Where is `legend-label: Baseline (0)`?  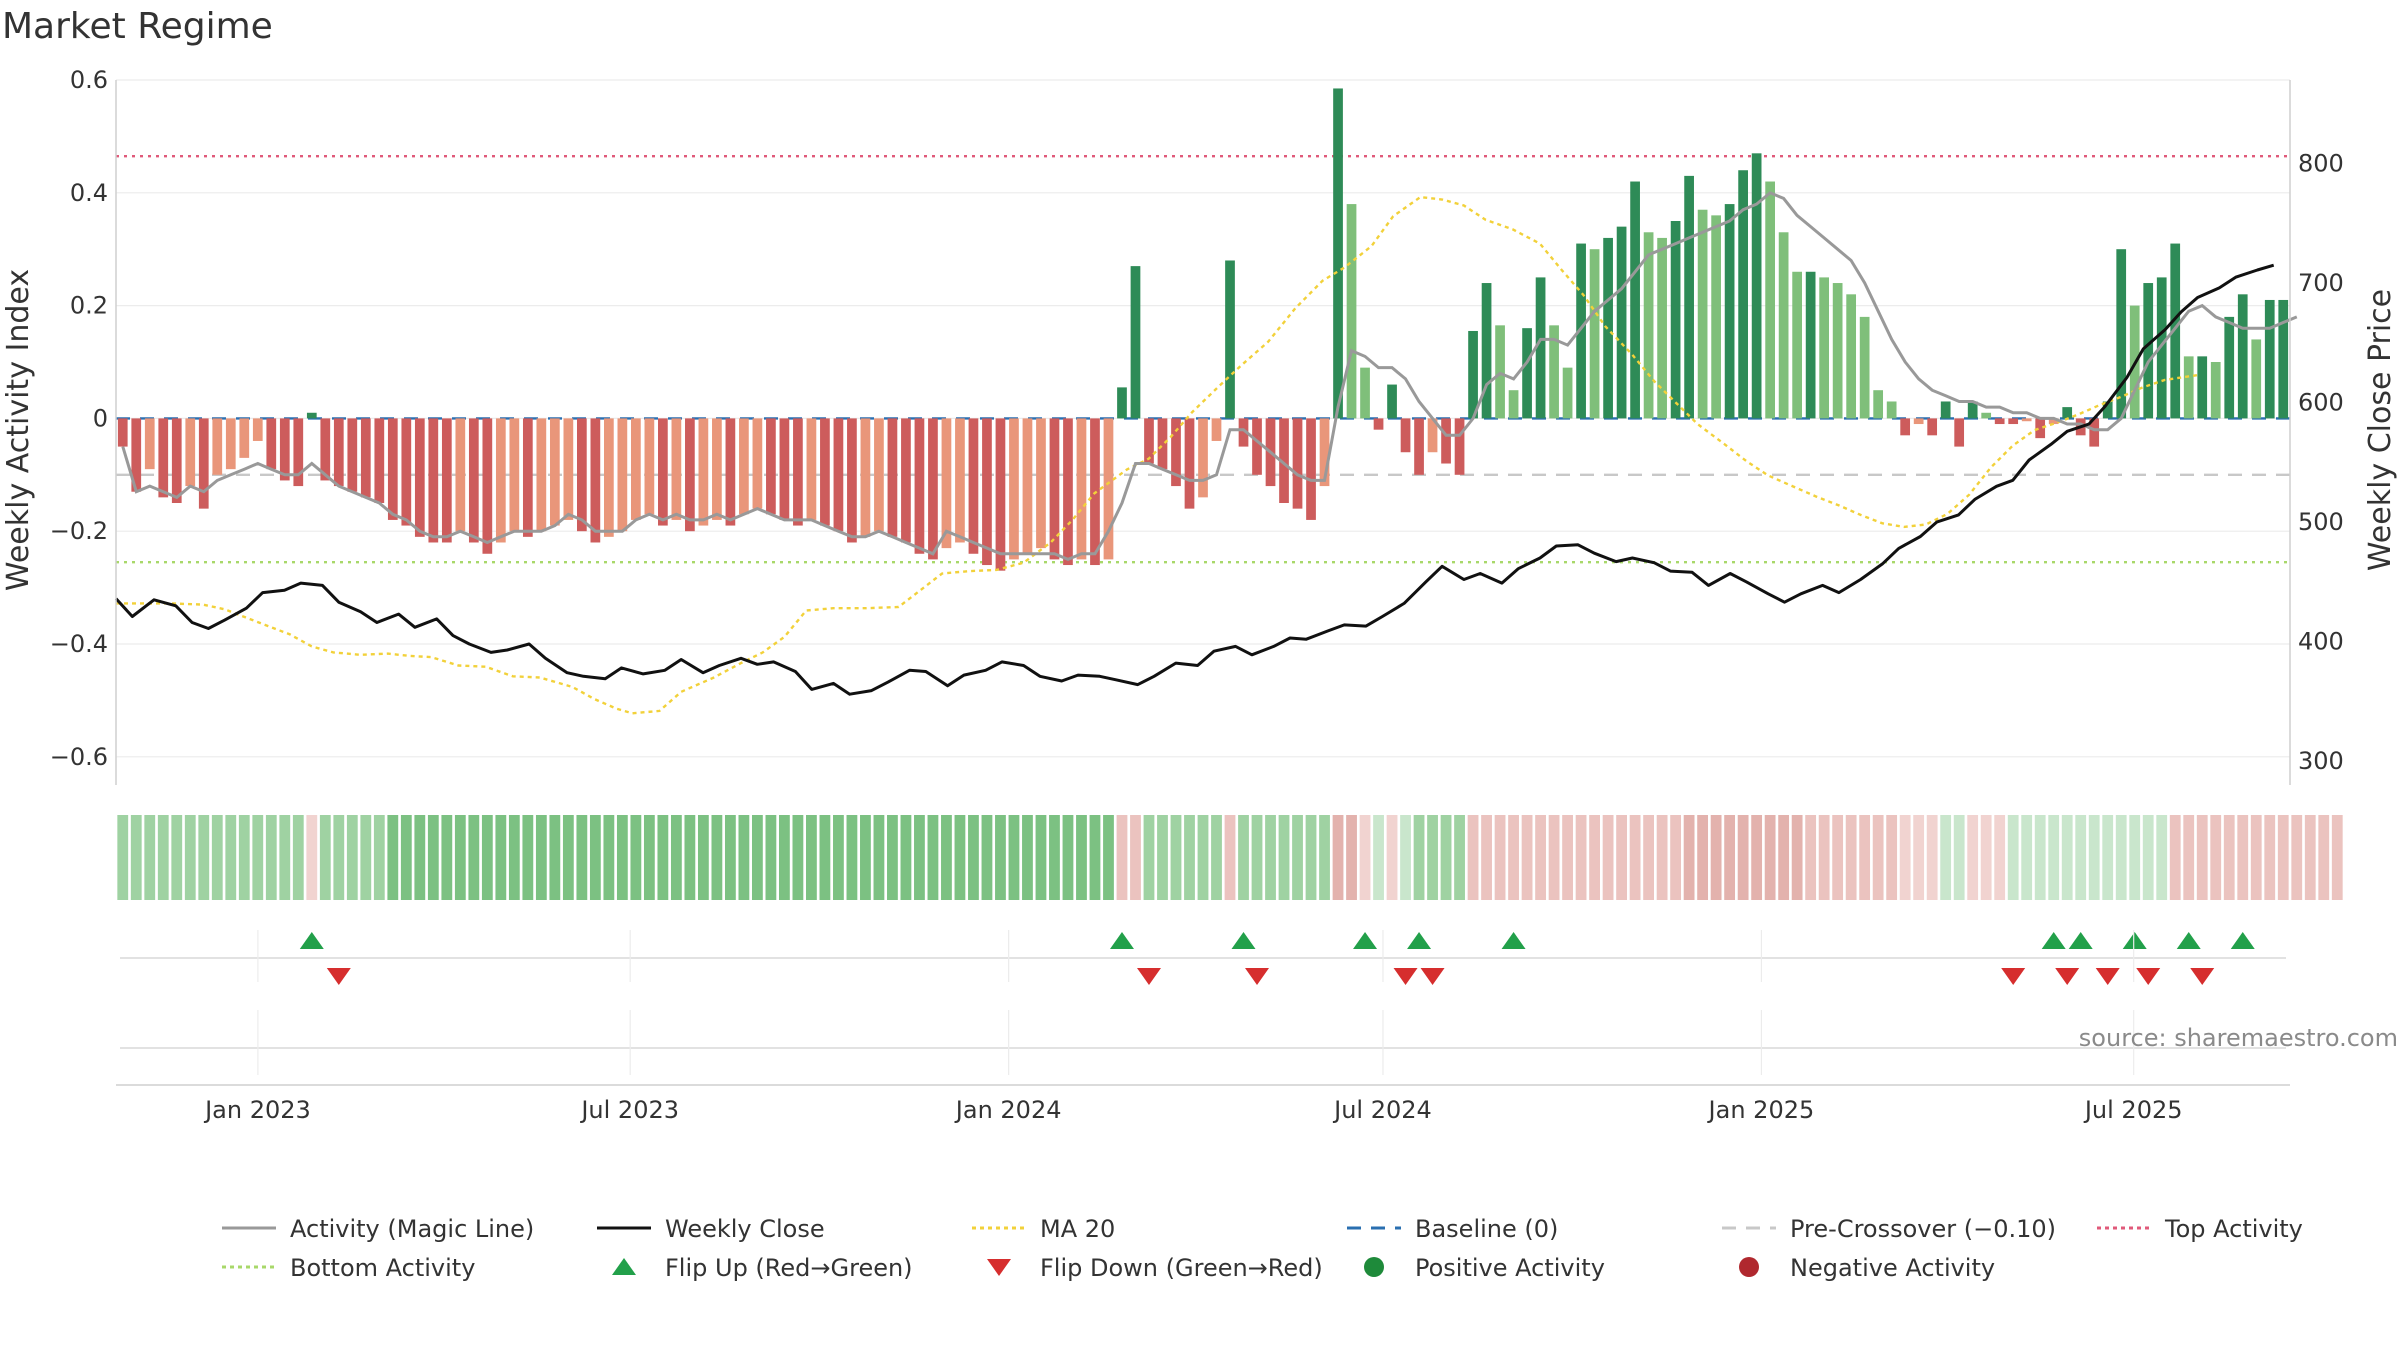 legend-label: Baseline (0) is located at coordinates (1486, 1229).